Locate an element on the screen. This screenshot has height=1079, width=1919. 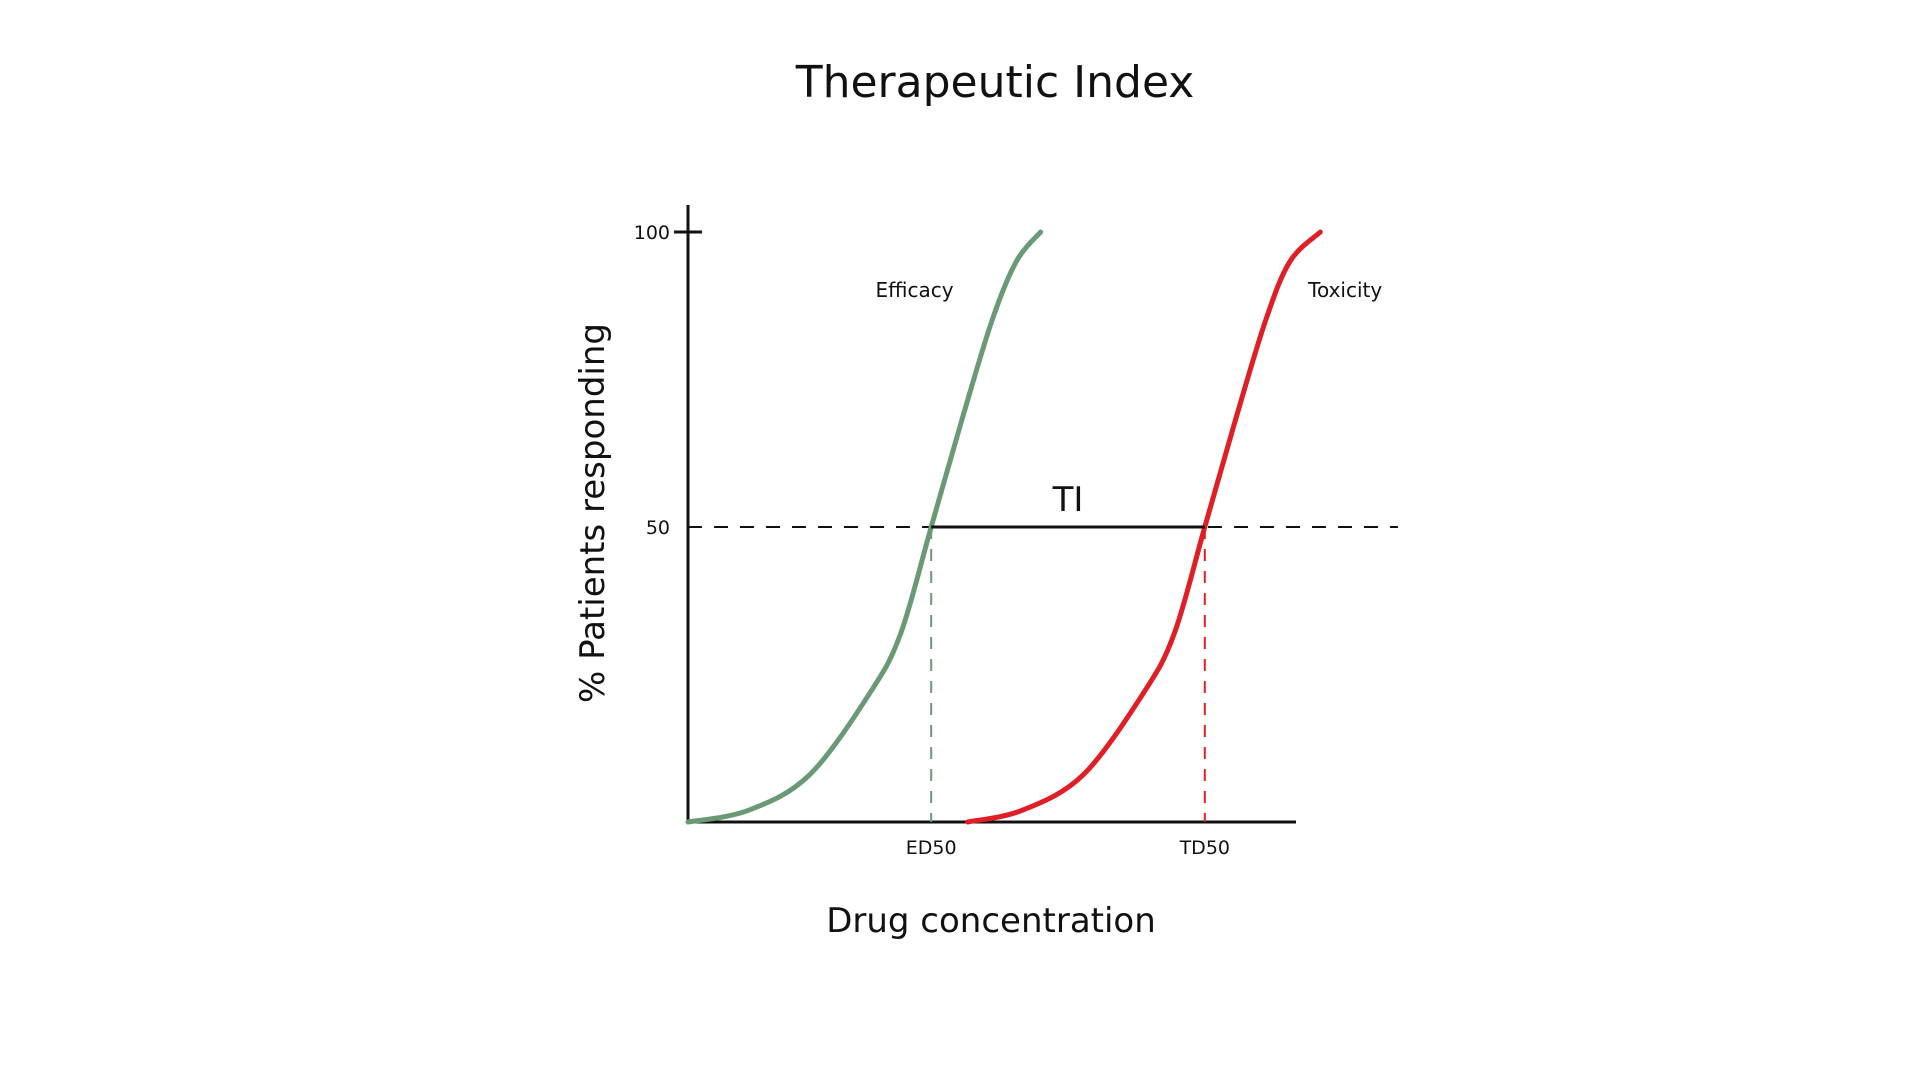
series-label-efficacy: Efficacy is located at coordinates (915, 290).